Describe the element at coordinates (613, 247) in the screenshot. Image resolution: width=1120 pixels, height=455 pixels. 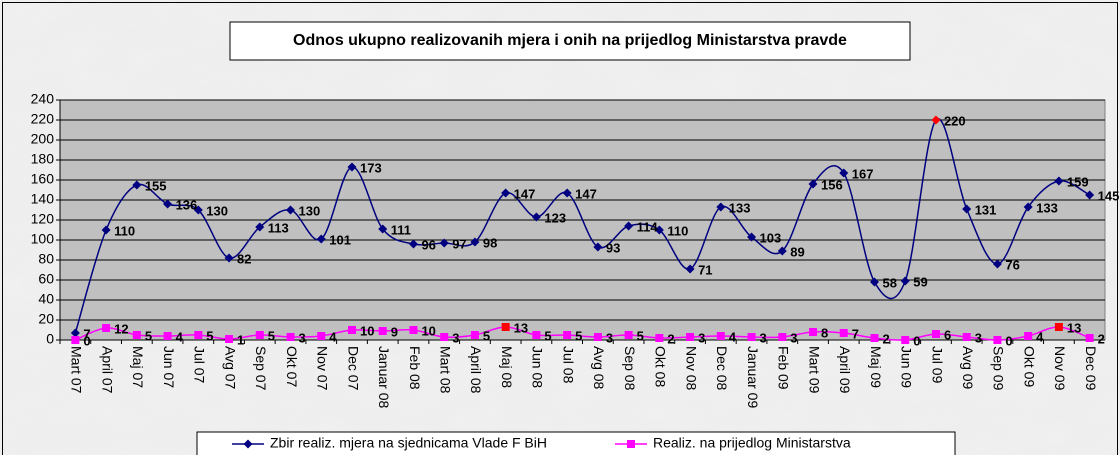
I see `data-label: 93` at that location.